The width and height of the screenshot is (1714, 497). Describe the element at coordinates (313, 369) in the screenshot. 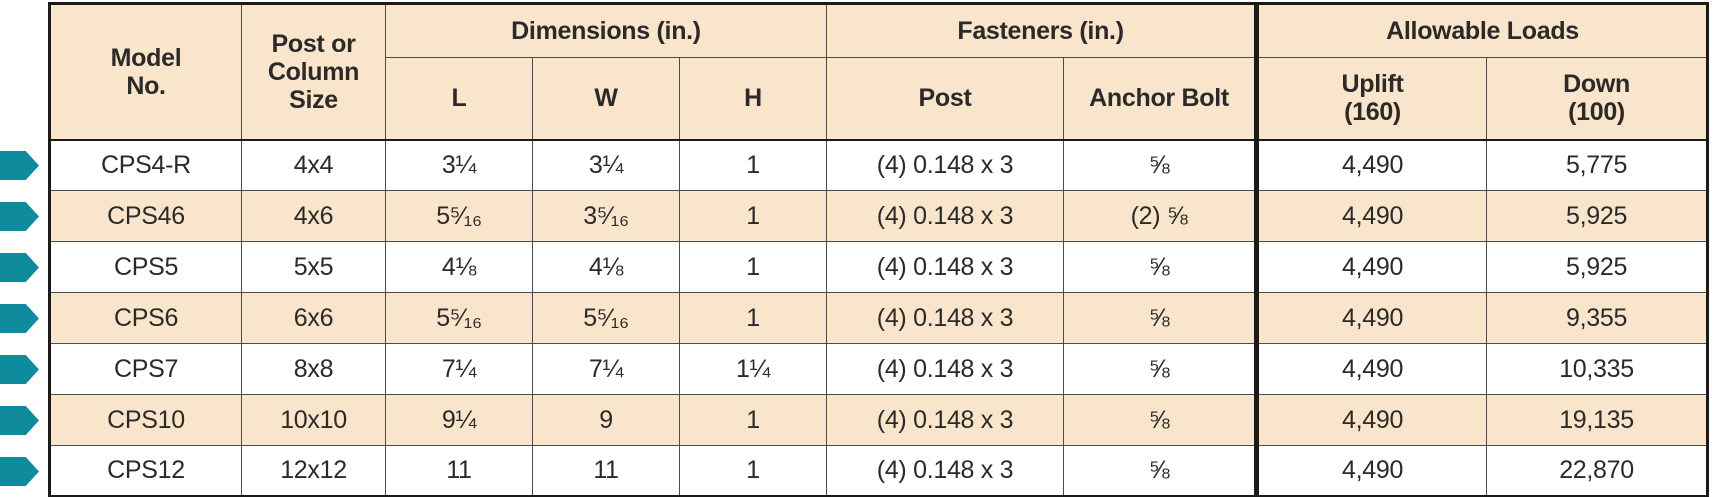

I see `cell-size: 8x8` at that location.